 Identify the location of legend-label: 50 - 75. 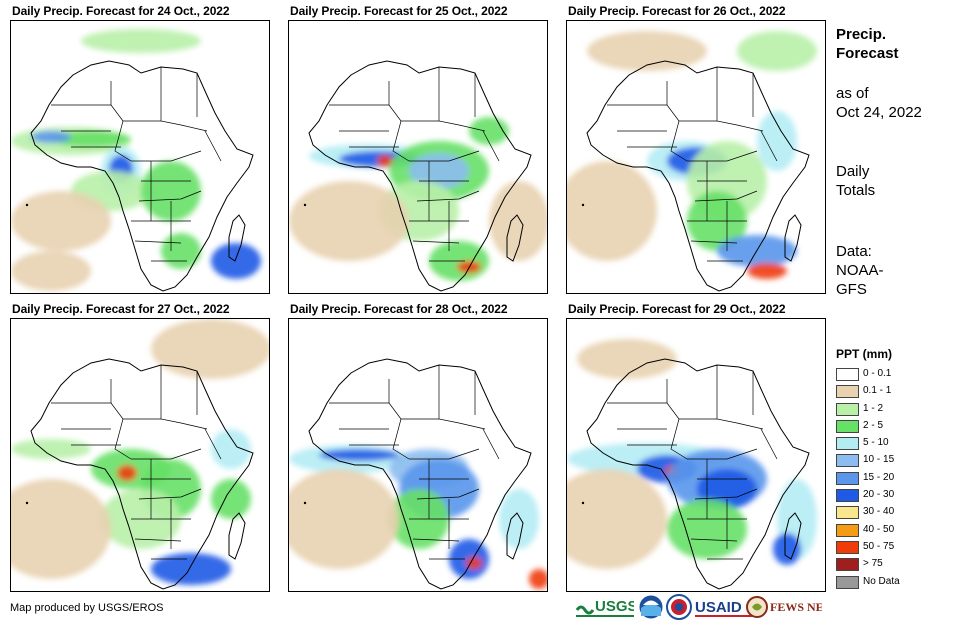
(879, 546).